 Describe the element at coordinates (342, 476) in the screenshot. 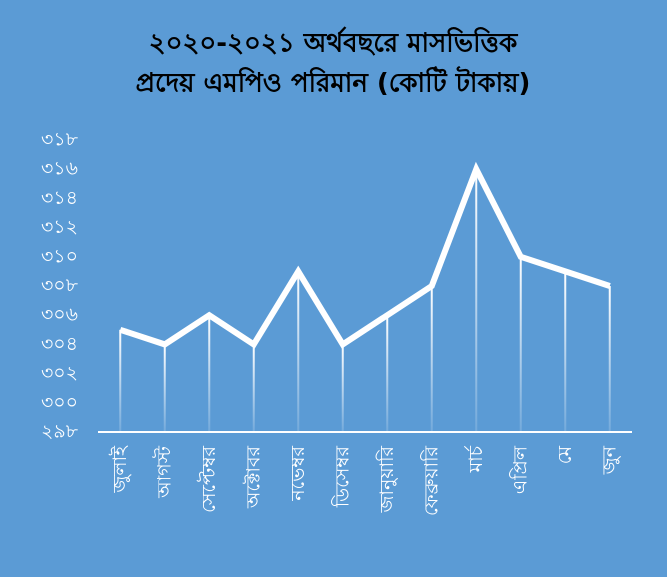

I see `x-tick-label: ডিসেম্বর` at that location.